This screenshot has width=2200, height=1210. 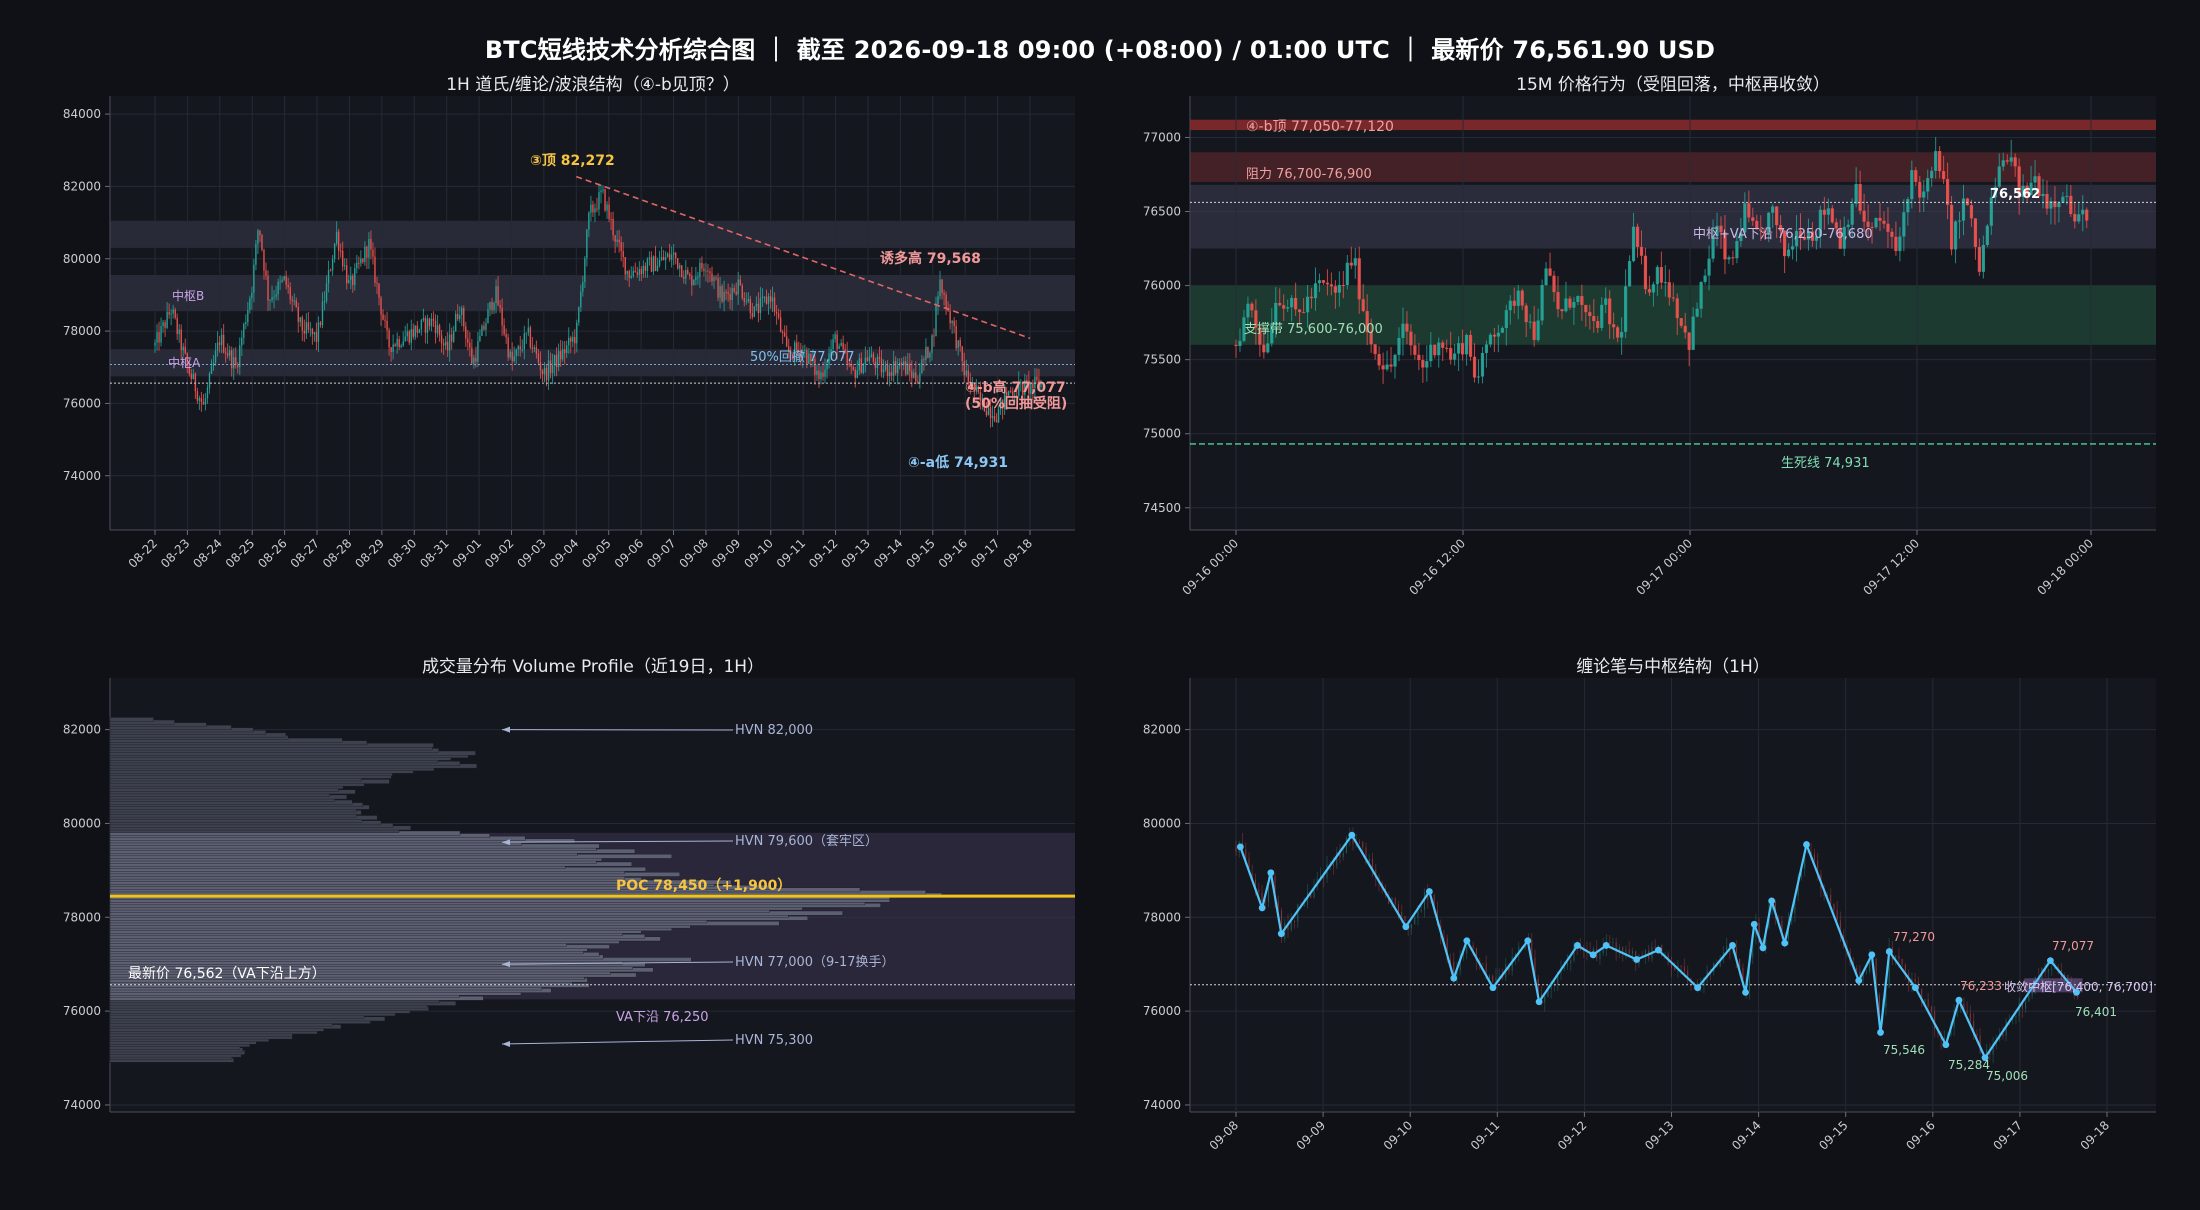 What do you see at coordinates (662, 1017) in the screenshot?
I see `vp-va-low-label: VA下沿 76,250` at bounding box center [662, 1017].